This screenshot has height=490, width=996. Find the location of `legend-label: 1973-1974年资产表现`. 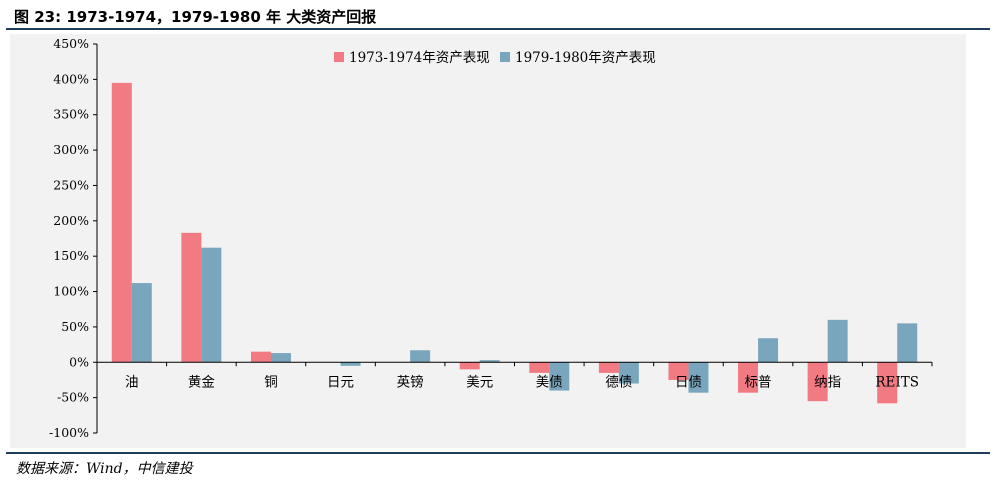

legend-label: 1973-1974年资产表现 is located at coordinates (419, 58).